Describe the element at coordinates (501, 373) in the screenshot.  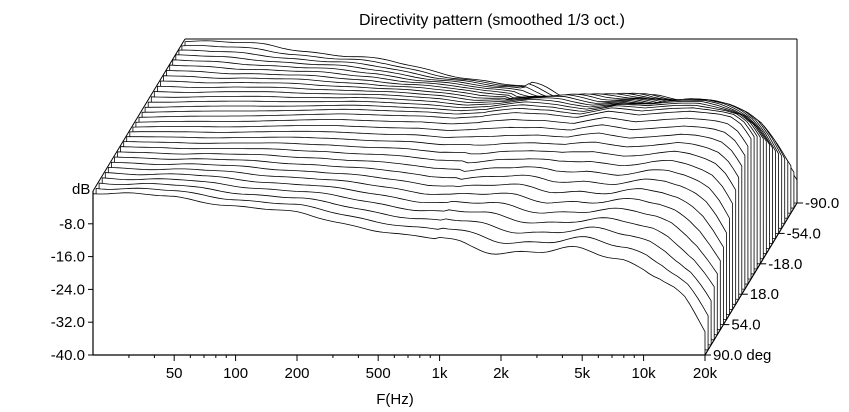
I see `x-tick-label-2k: 2k` at that location.